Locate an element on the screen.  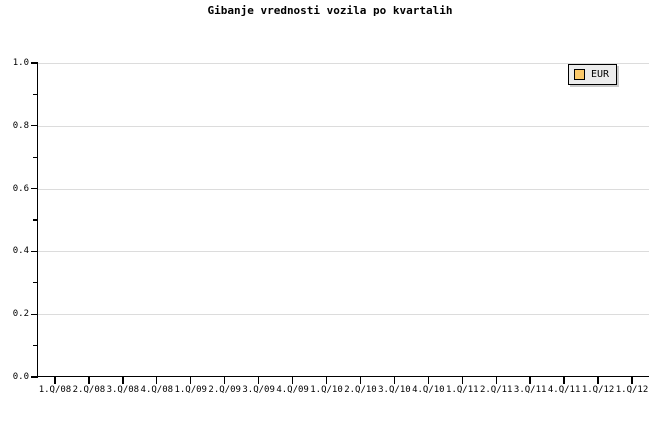
y-axis-label-wrap: 1.0 is located at coordinates (14, 63).